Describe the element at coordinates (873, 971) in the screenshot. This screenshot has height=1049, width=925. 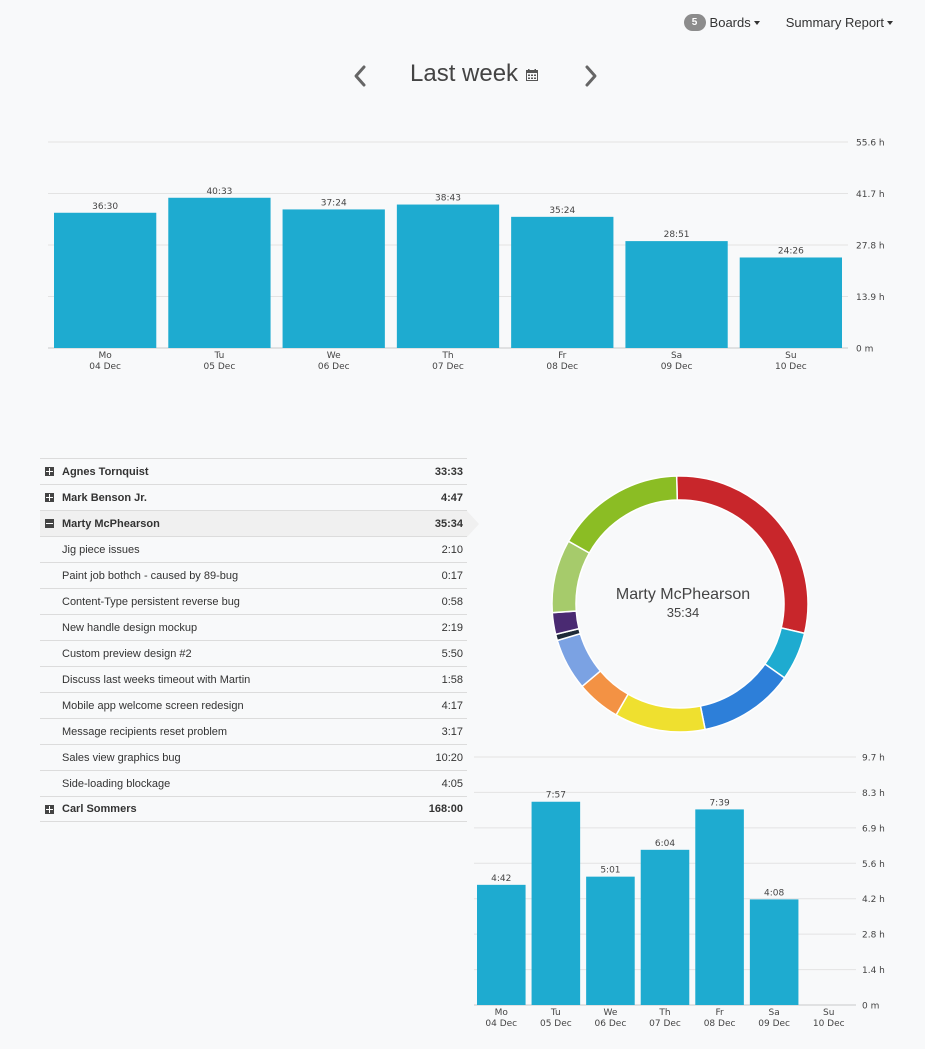
I see `y-tick-label: 1.4 h` at that location.